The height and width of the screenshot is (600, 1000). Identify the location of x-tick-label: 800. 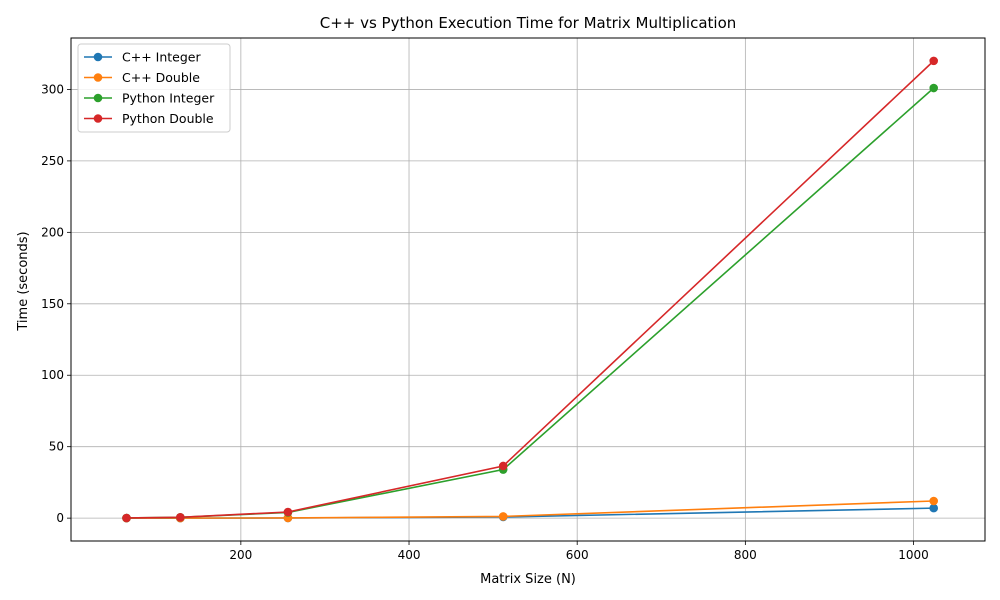
(745, 555).